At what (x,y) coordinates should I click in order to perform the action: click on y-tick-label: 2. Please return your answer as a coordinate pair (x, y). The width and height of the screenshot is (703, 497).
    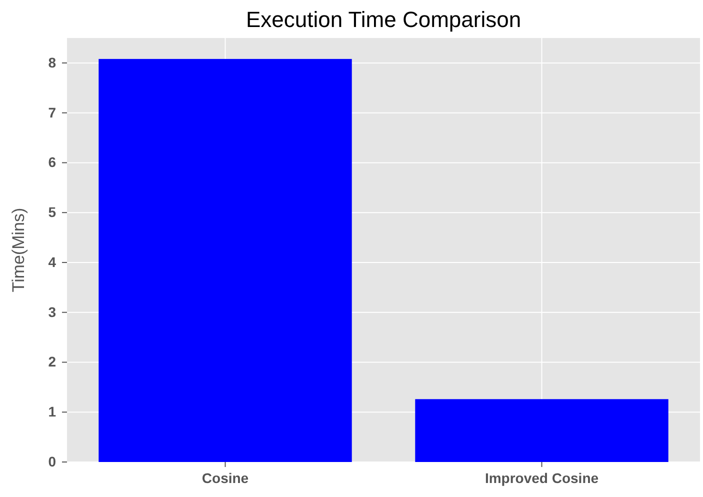
    Looking at the image, I should click on (52, 362).